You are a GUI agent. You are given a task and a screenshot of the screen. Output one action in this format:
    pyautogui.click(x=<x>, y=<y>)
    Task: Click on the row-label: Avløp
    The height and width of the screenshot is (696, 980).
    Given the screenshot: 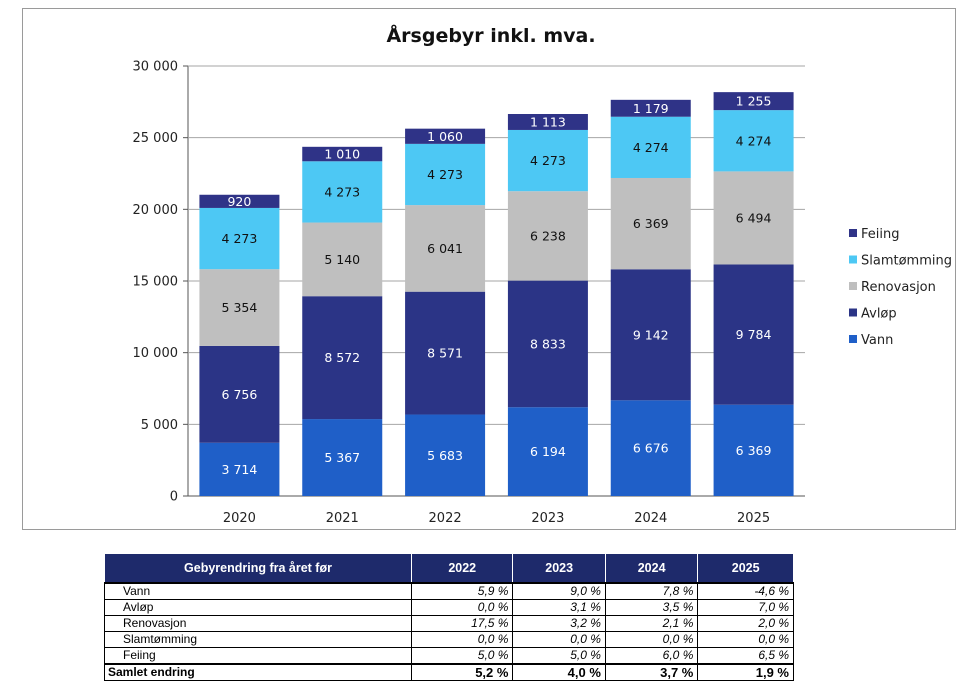 What is the action you would take?
    pyautogui.click(x=258, y=607)
    